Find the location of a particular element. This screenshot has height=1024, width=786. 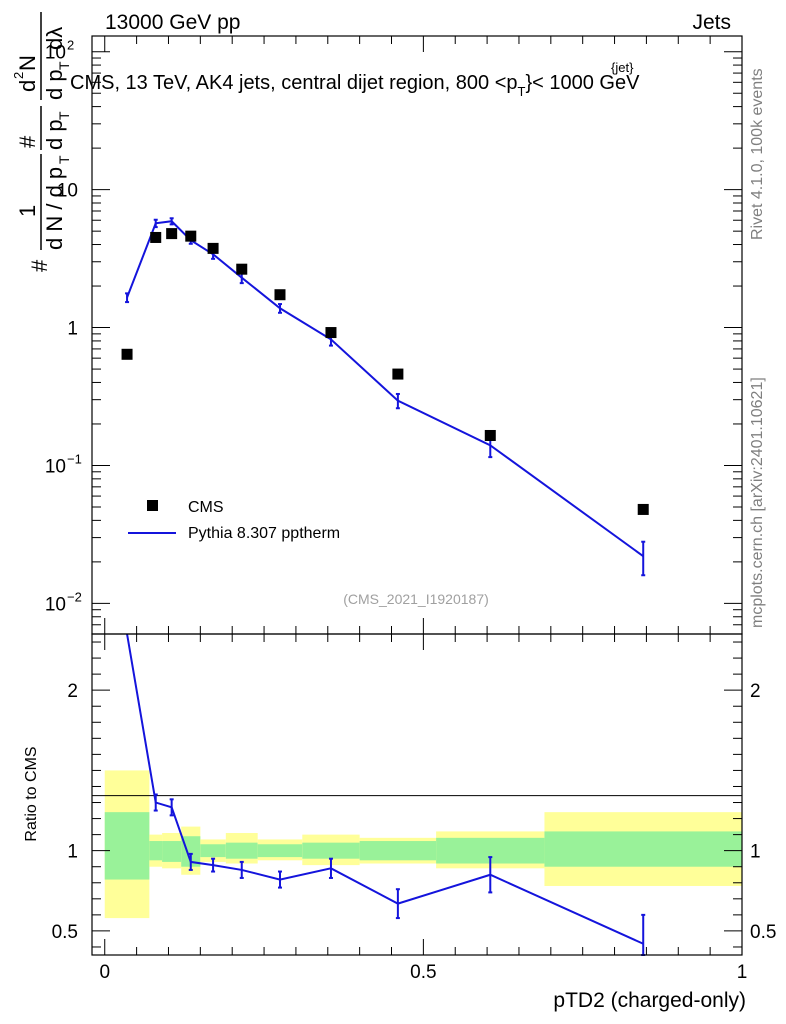

ratio-y-axis-label: Ratio to CMS is located at coordinates (31, 793).